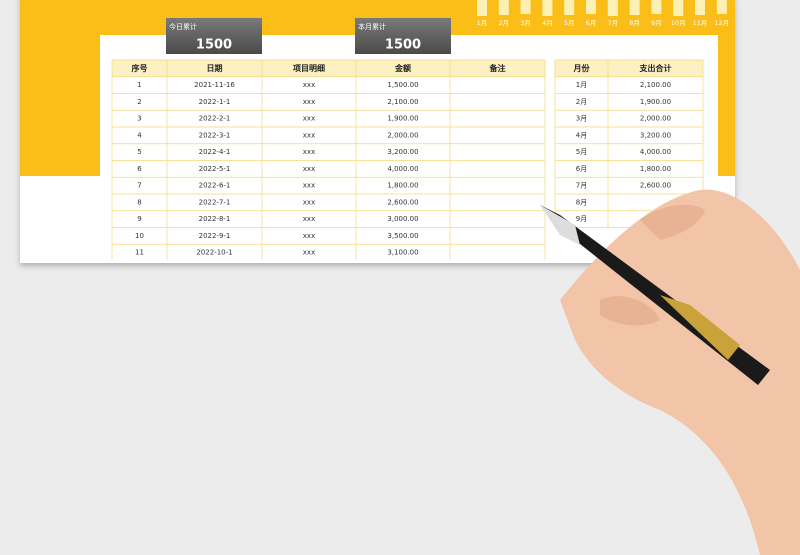 The height and width of the screenshot is (555, 800). I want to click on cell: 4月, so click(581, 135).